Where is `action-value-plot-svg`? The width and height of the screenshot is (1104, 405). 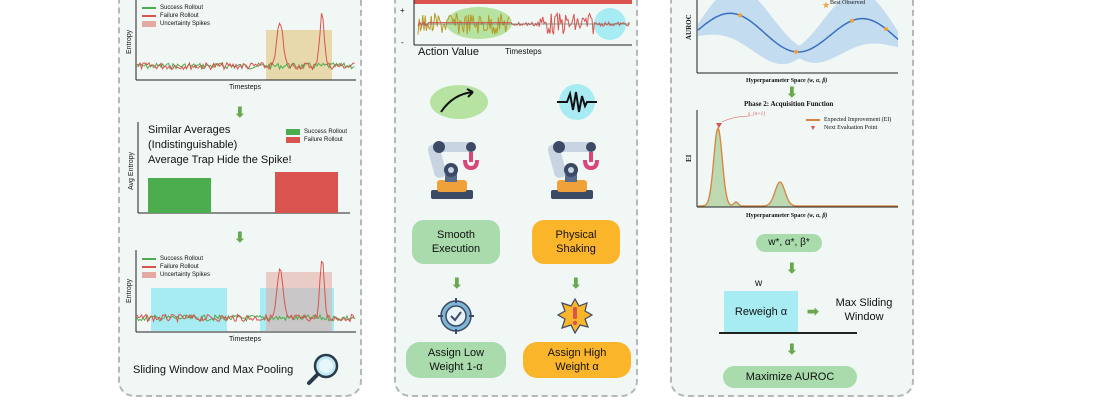
action-value-plot-svg is located at coordinates (522, 23).